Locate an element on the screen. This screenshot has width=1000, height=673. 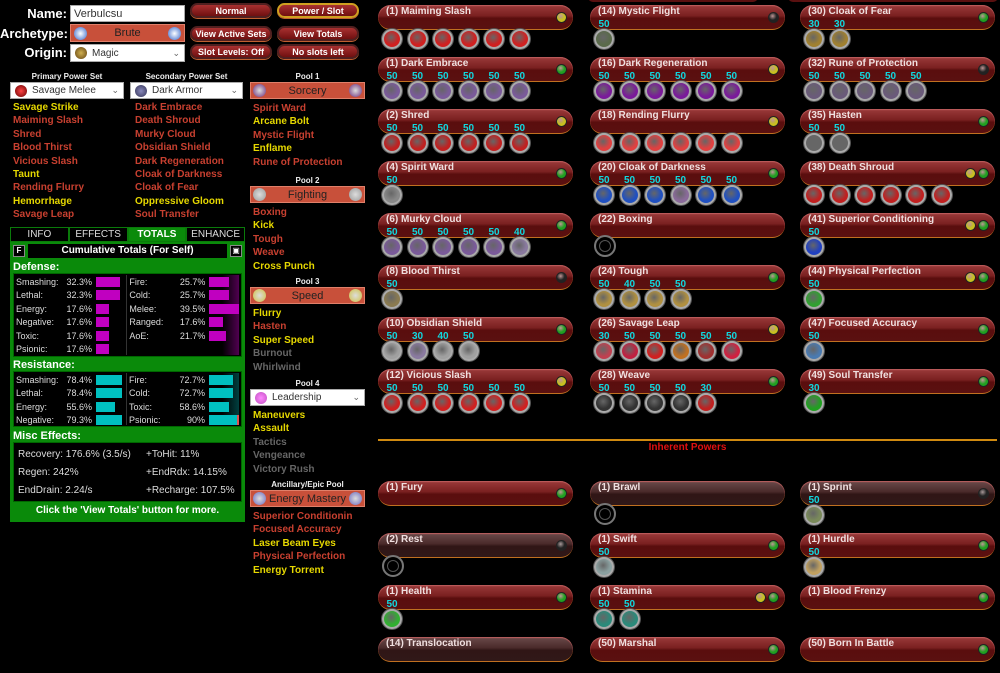
power-list-item: Super Speed is located at coordinates (284, 340).